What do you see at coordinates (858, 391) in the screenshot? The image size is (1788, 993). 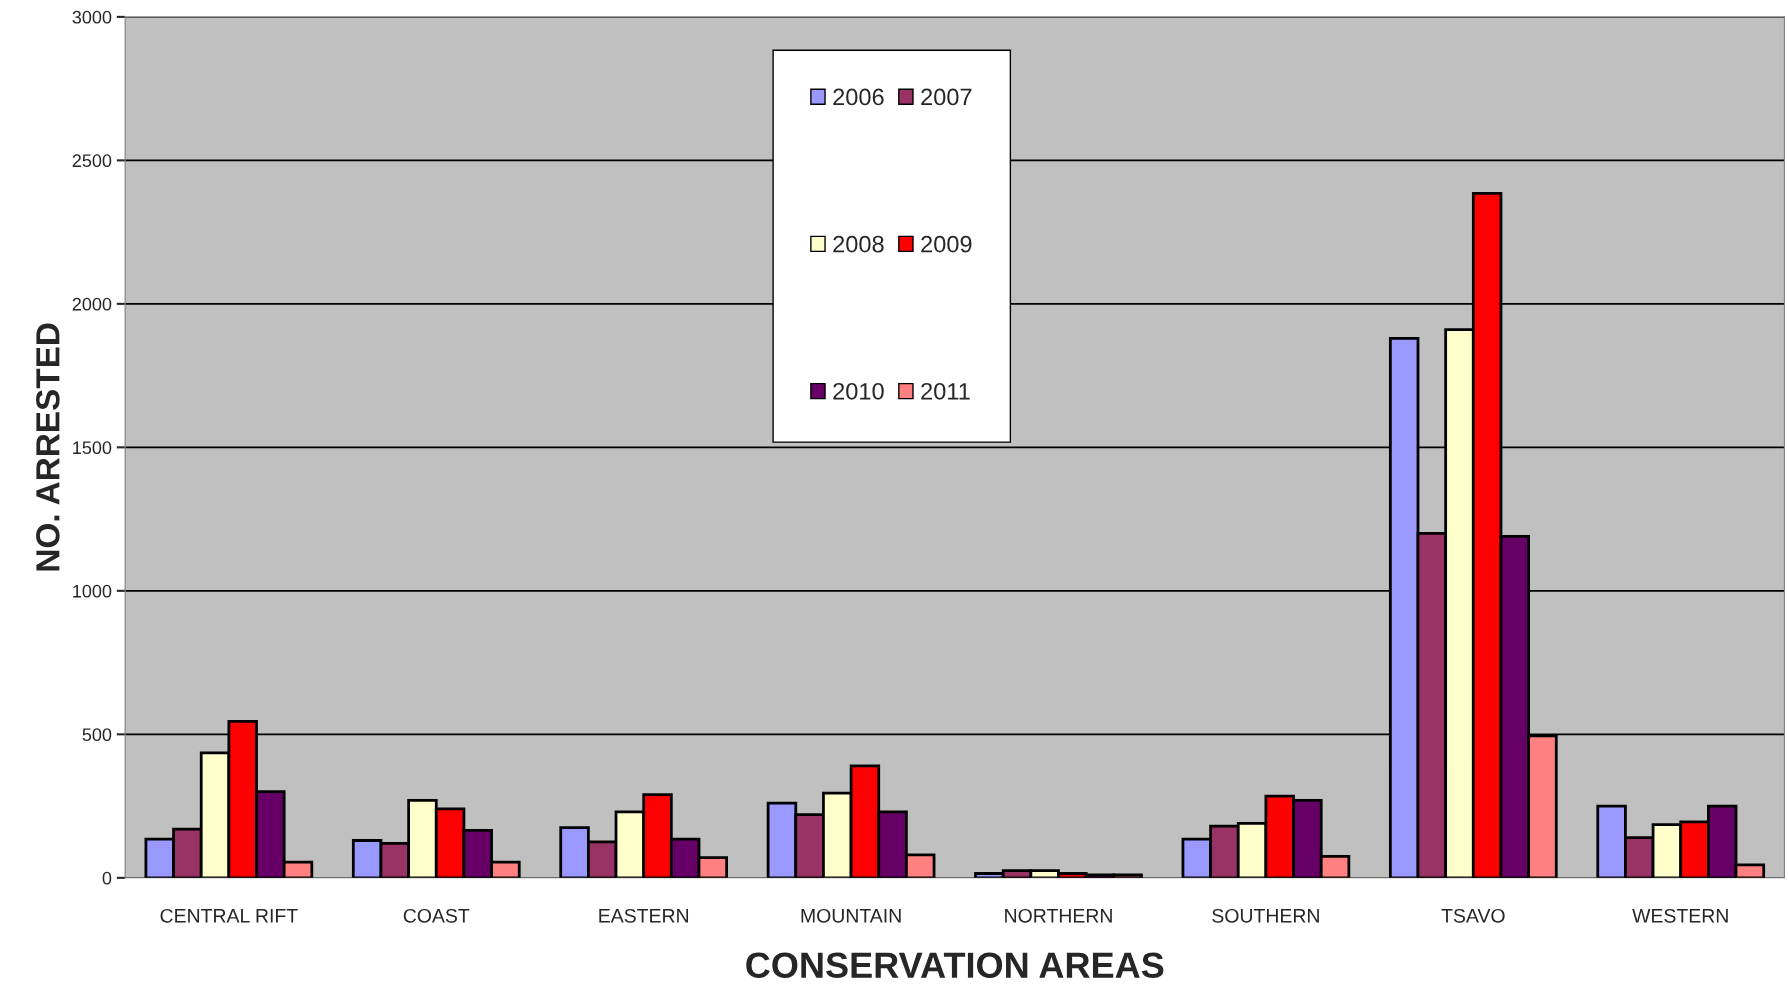 I see `legend-label: 2010` at bounding box center [858, 391].